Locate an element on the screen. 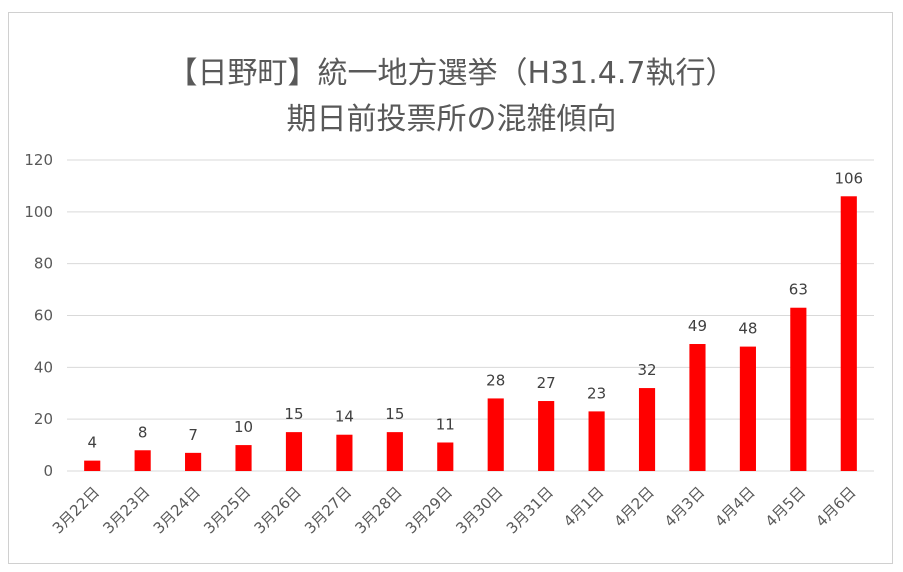  data-label: 106 is located at coordinates (848, 178).